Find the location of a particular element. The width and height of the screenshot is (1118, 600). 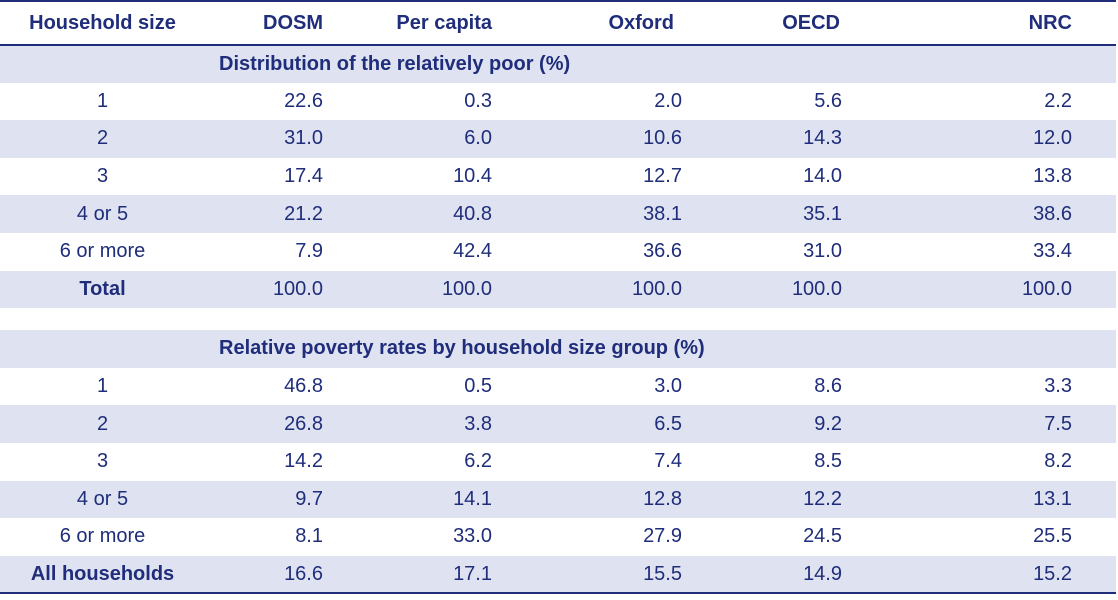

col-header-nrc: NRC is located at coordinates (1005, 23).